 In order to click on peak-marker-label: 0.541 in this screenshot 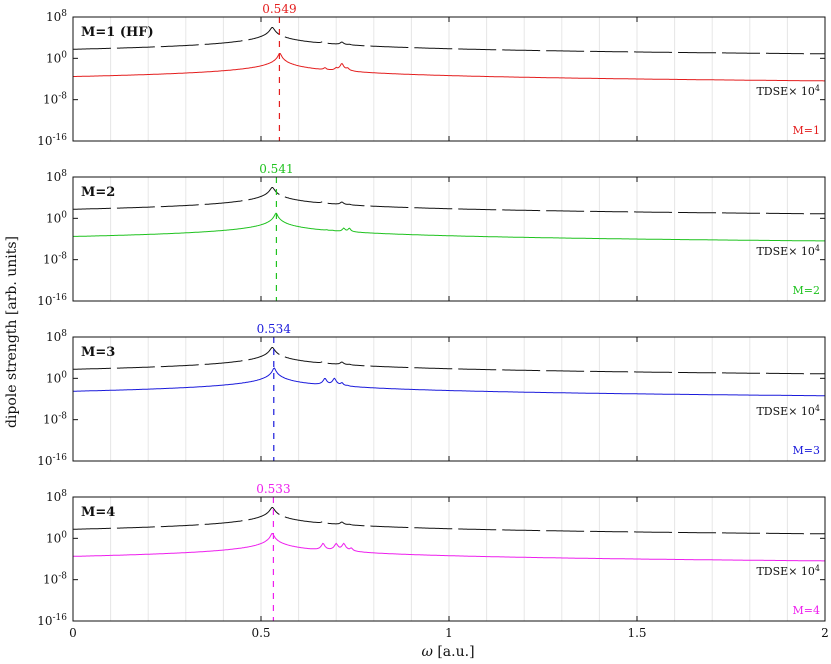, I will do `click(276, 169)`.